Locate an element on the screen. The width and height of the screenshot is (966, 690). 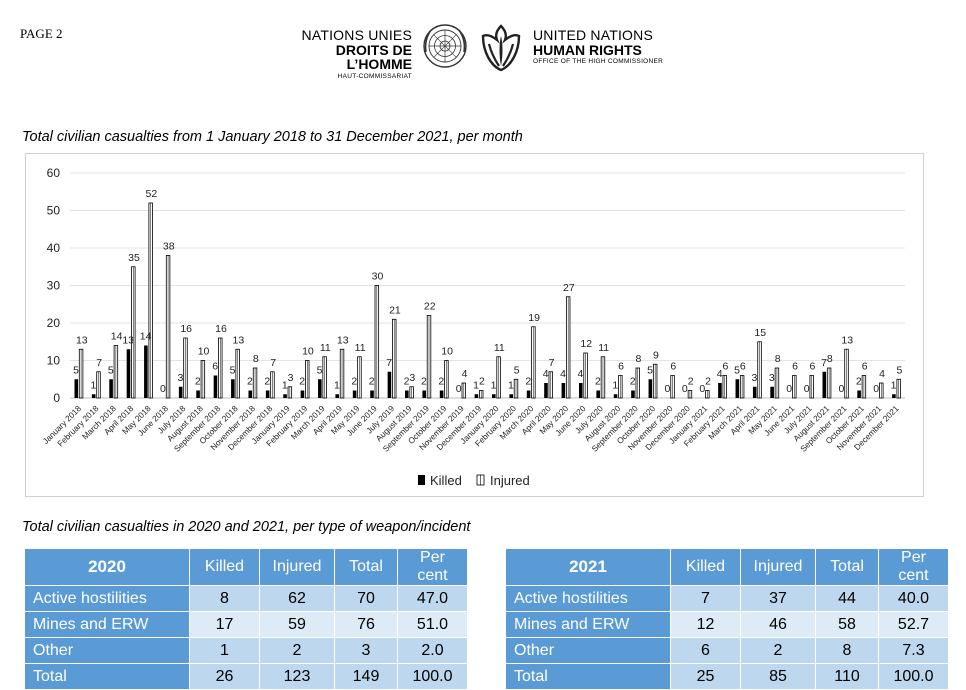
data-label-injured: 11 is located at coordinates (360, 348).